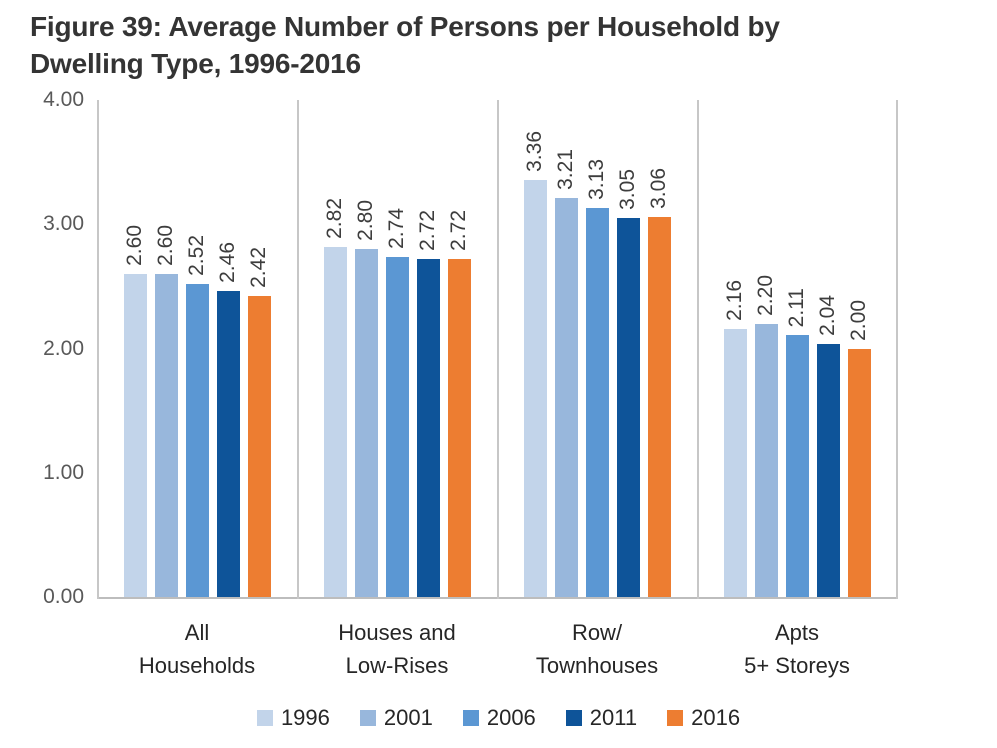 The height and width of the screenshot is (748, 997). Describe the element at coordinates (565, 170) in the screenshot. I see `bar-value-label: 3.21` at that location.